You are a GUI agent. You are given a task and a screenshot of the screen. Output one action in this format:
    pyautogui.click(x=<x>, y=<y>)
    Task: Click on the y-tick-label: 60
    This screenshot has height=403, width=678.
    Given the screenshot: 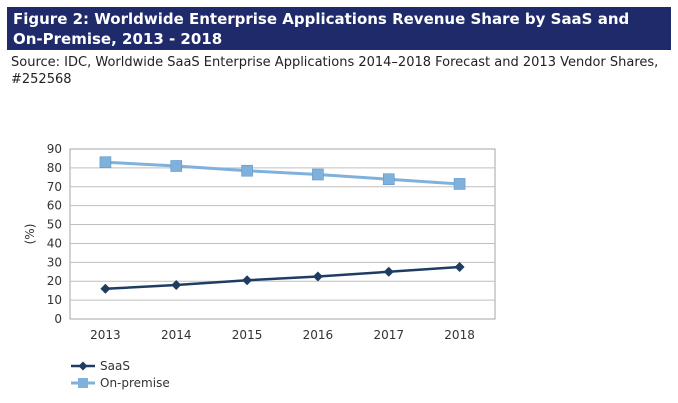 What is the action you would take?
    pyautogui.click(x=54, y=206)
    